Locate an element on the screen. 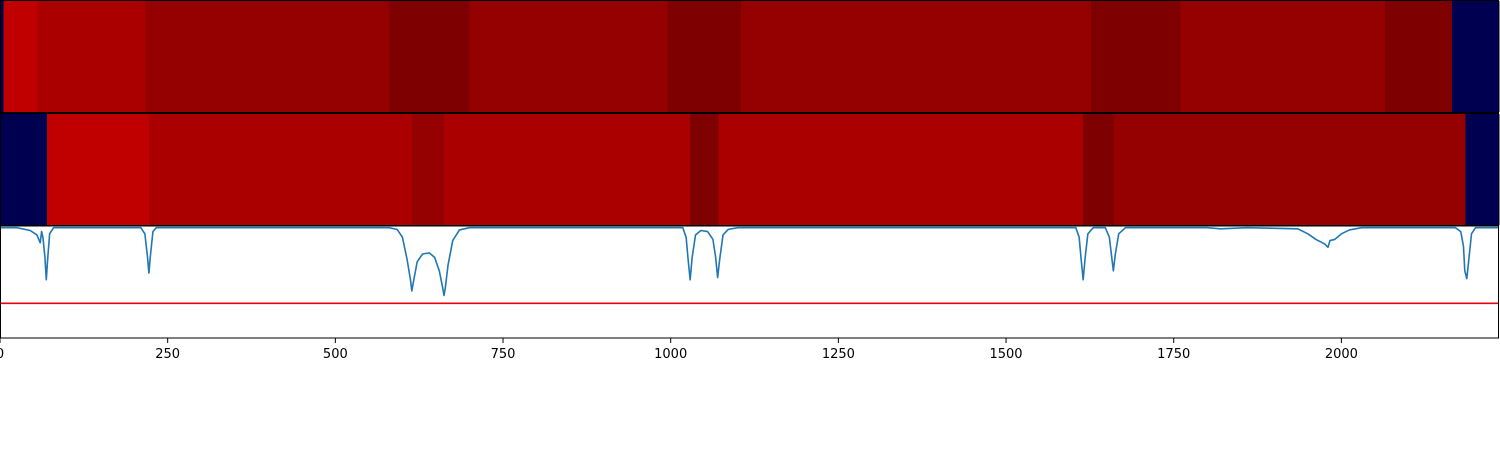 The height and width of the screenshot is (450, 1500). x-tick-label: 1250 is located at coordinates (838, 354).